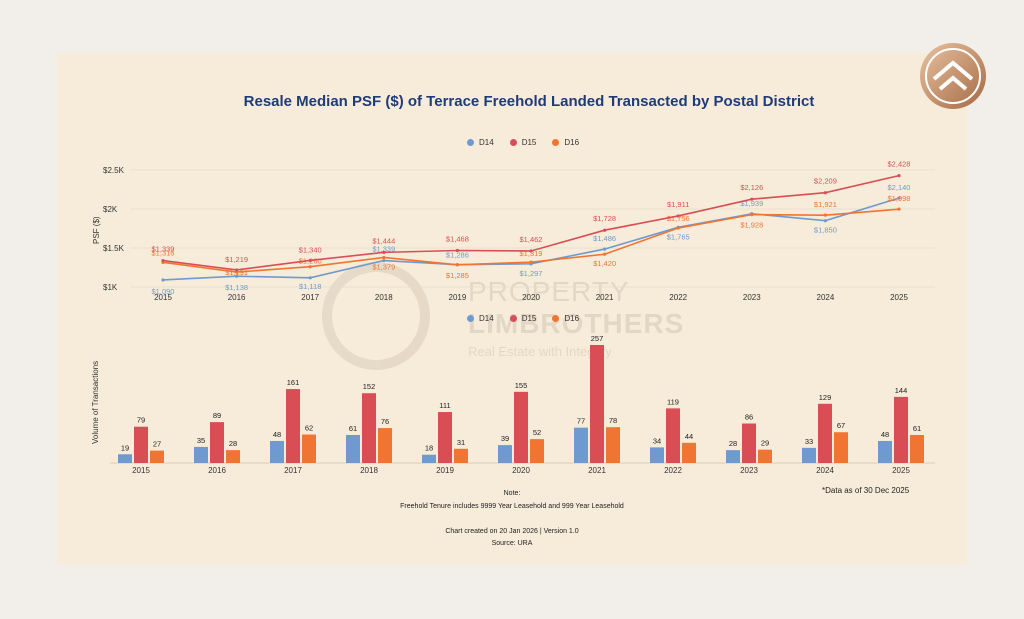 This screenshot has height=619, width=1024. I want to click on line-data-label: $1,921, so click(825, 204).